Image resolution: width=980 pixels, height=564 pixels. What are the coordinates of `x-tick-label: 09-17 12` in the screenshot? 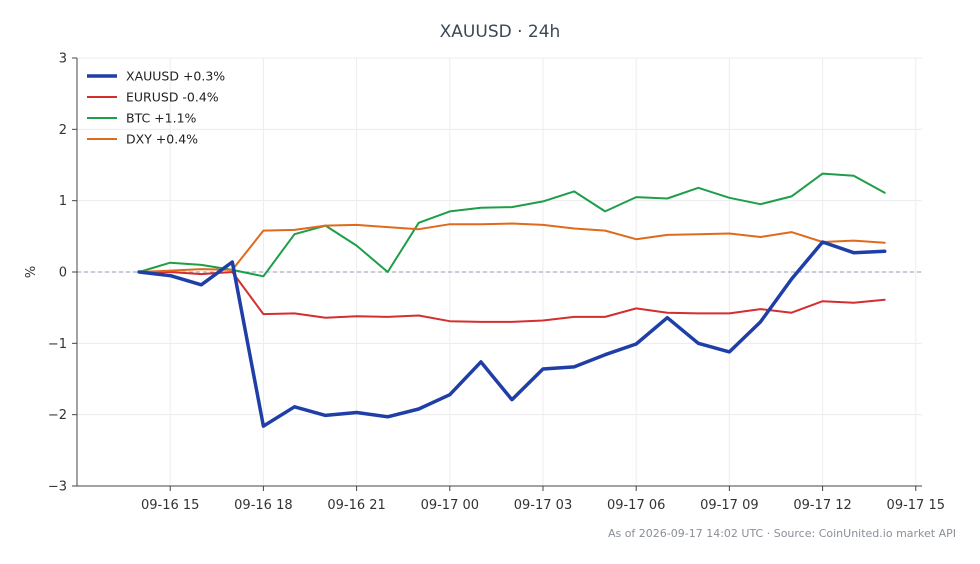 It's located at (822, 505).